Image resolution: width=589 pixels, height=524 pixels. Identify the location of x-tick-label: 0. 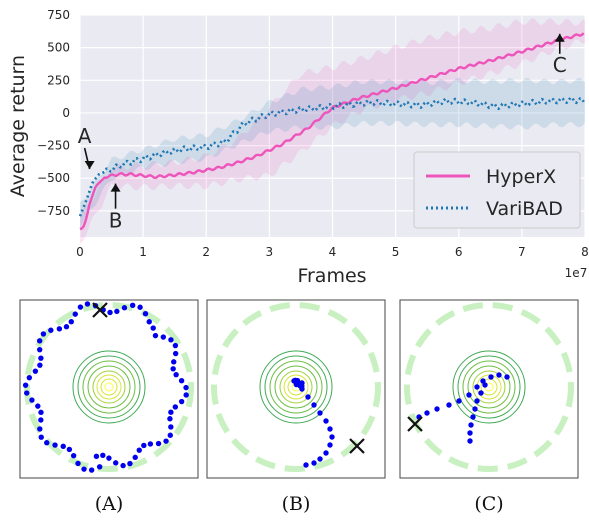
(80, 252).